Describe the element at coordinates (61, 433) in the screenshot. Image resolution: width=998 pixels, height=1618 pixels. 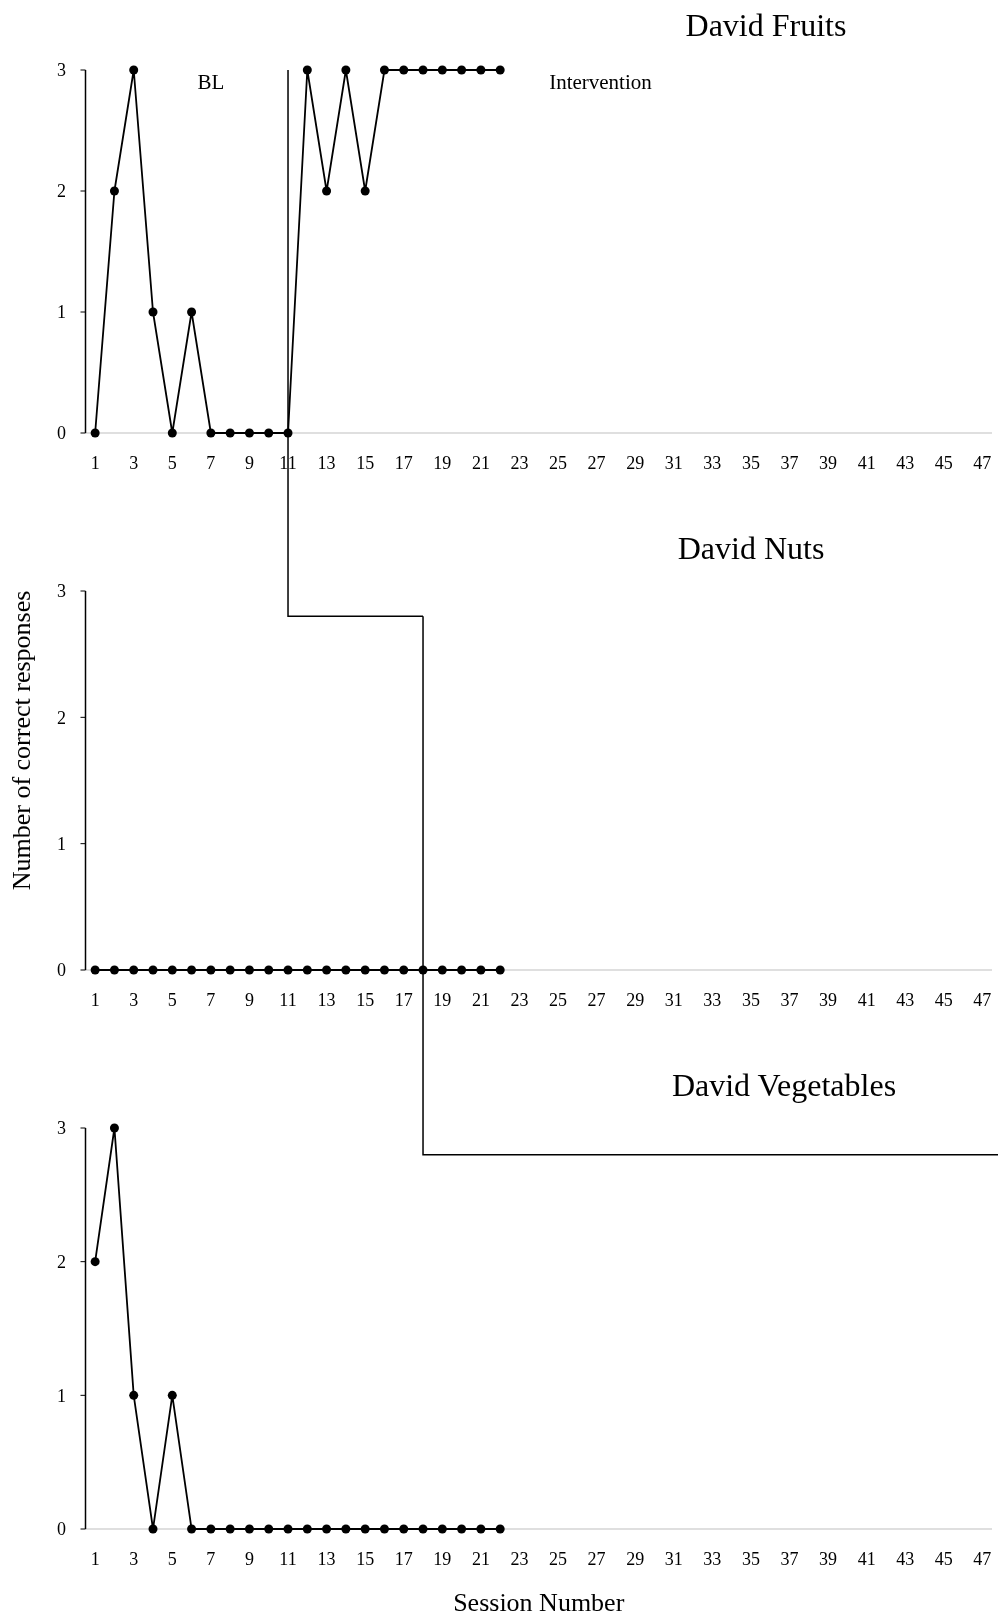
I see `y-tick-label: 0` at that location.